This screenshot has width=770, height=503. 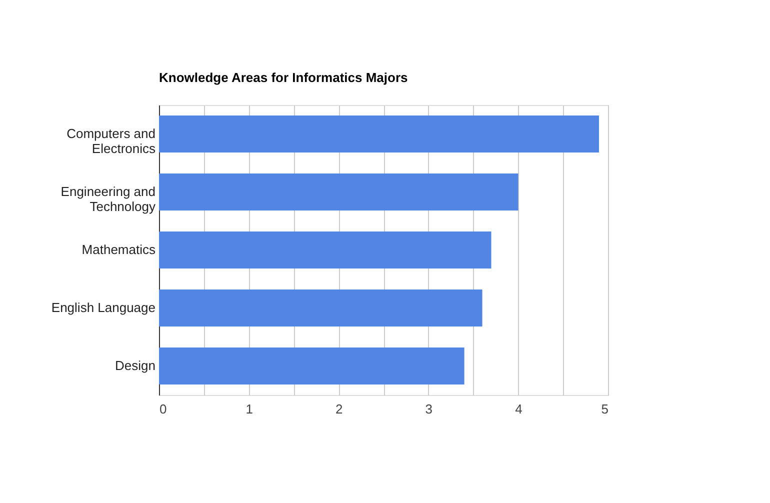 I want to click on x-tick-label: 1, so click(x=249, y=409).